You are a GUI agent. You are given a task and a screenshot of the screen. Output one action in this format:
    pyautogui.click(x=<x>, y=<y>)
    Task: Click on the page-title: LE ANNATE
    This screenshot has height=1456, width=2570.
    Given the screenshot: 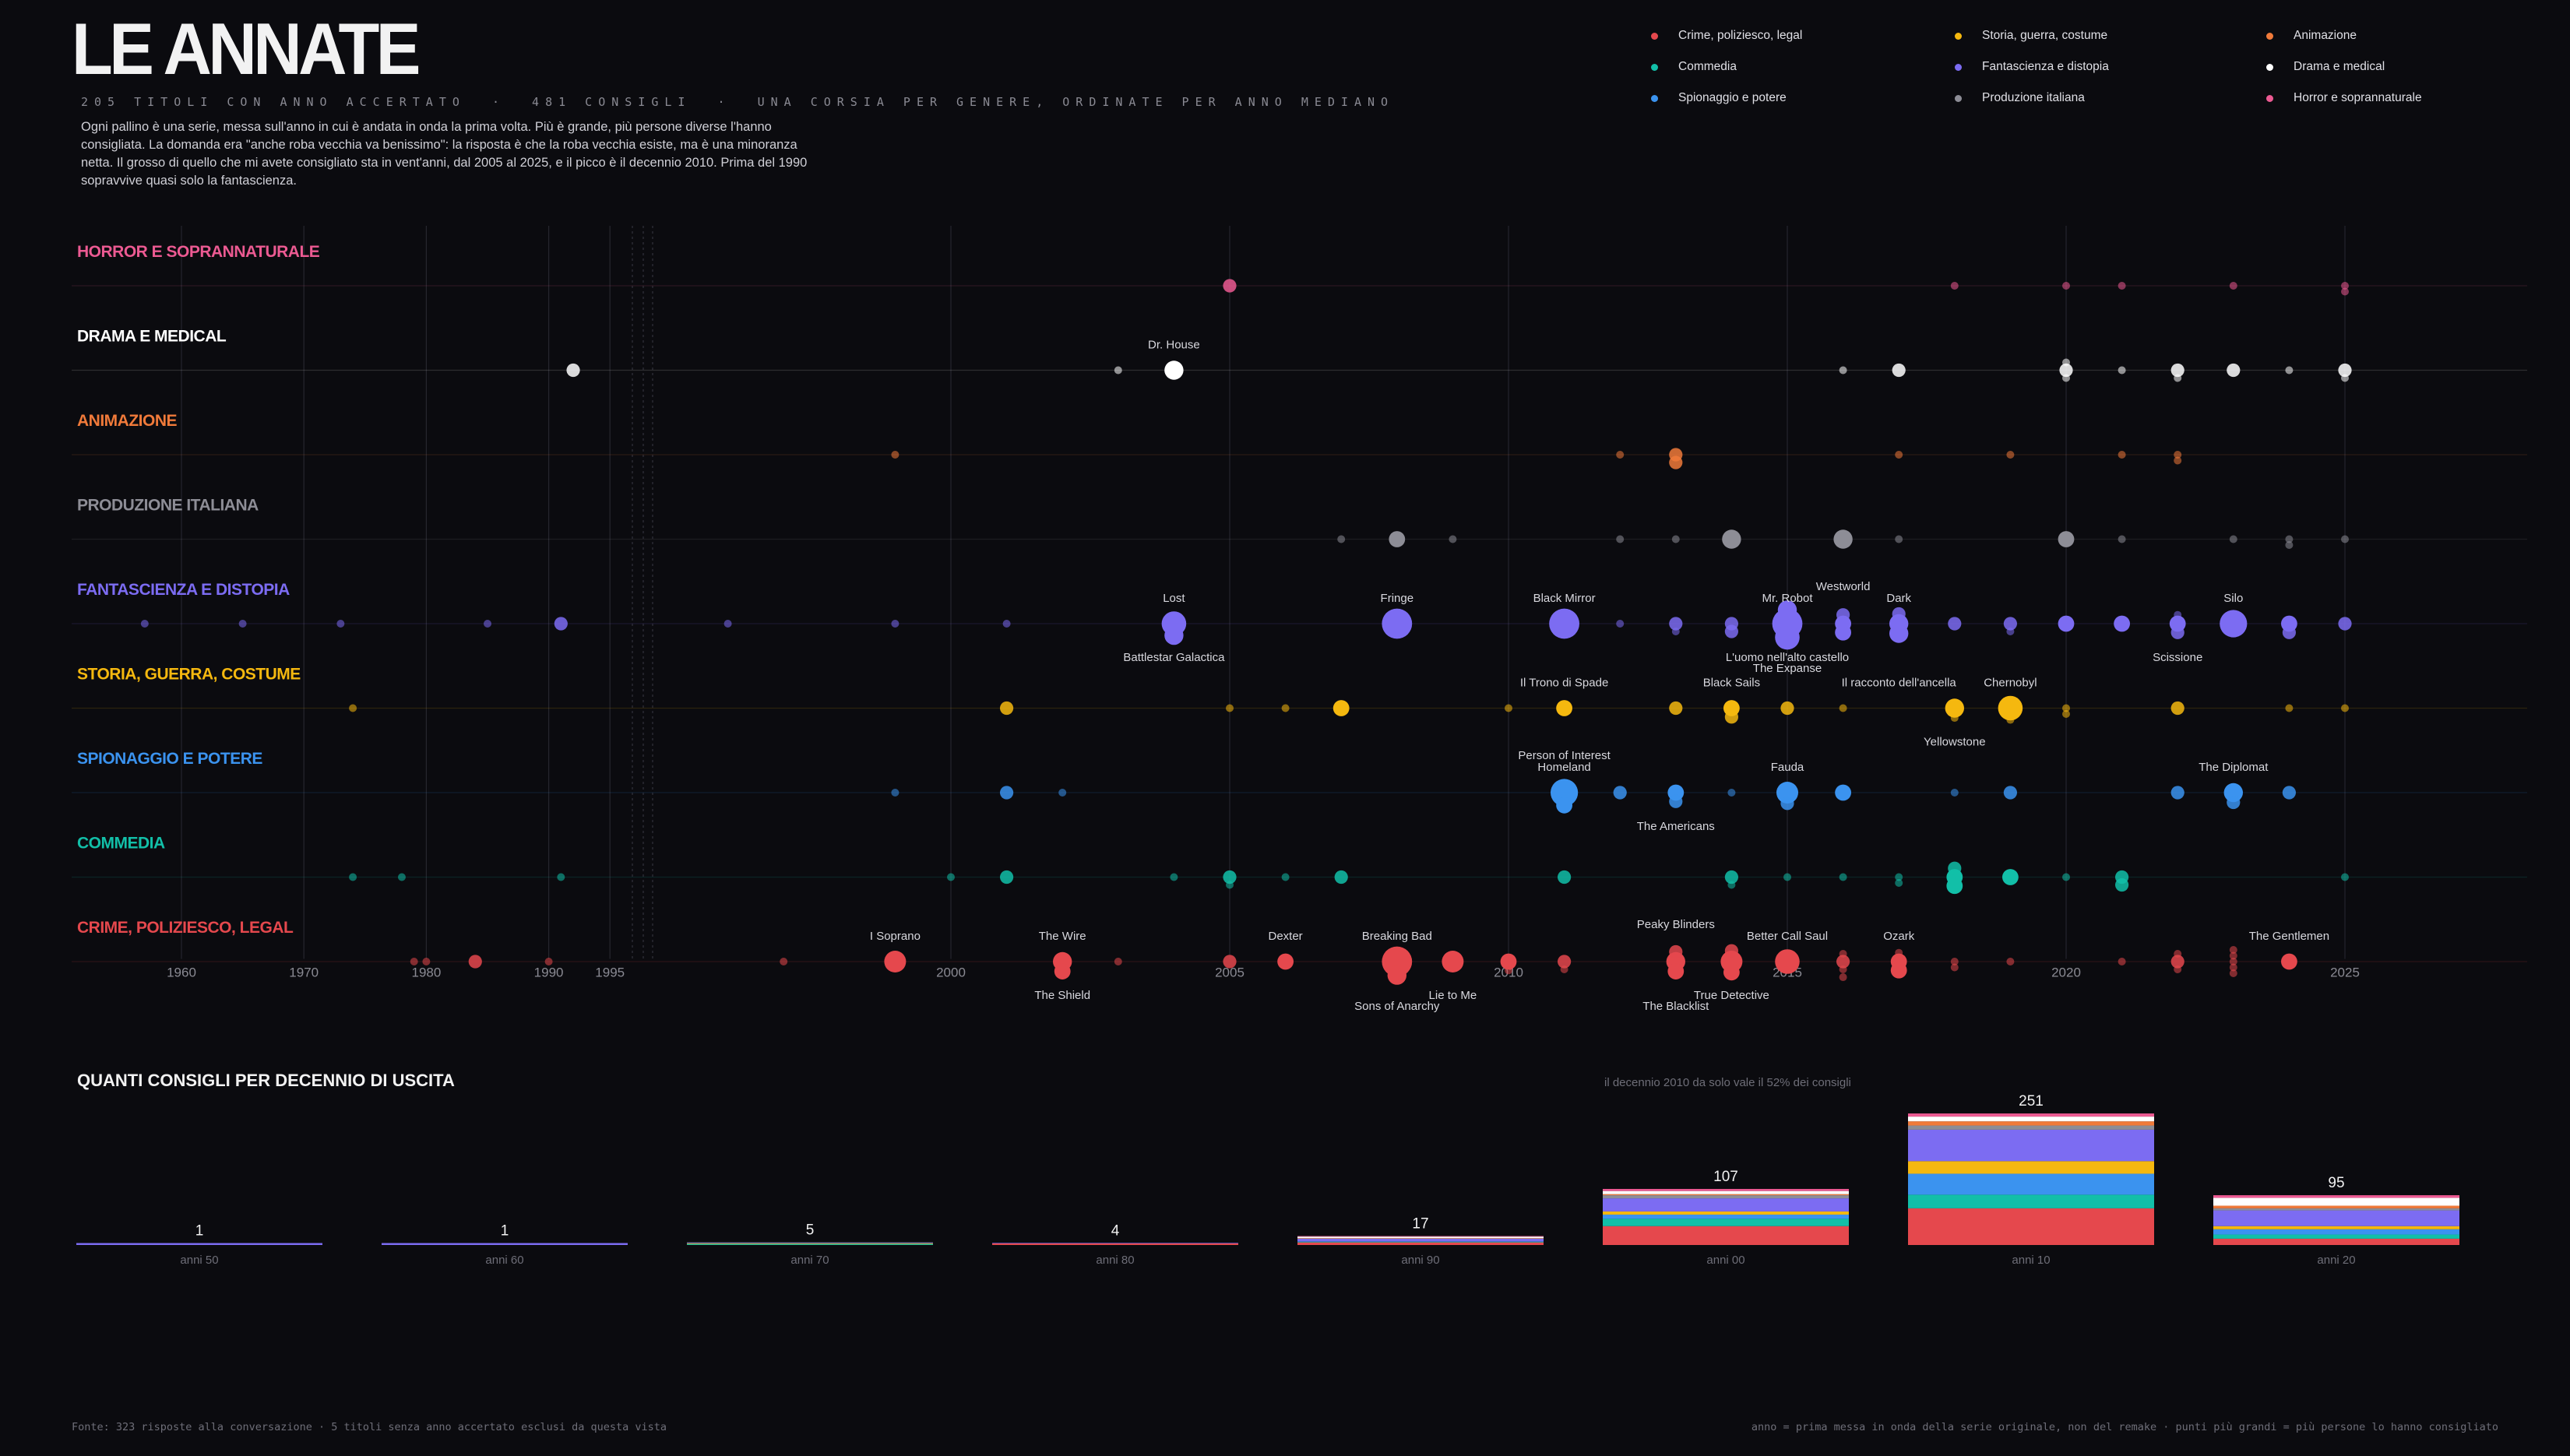 What is the action you would take?
    pyautogui.click(x=247, y=49)
    